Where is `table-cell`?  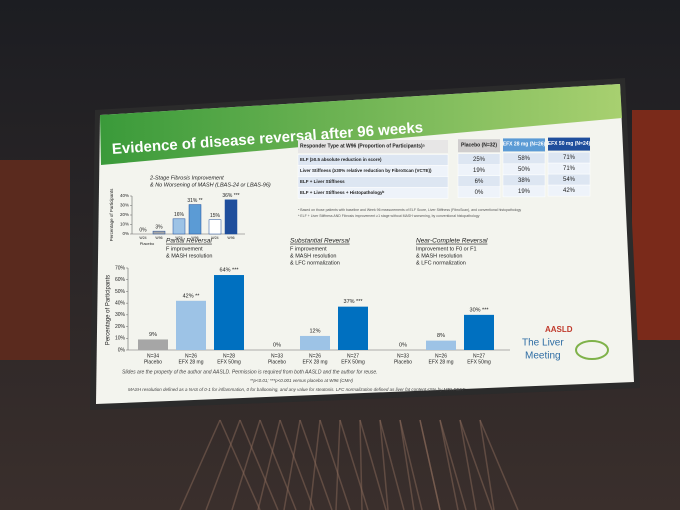 table-cell is located at coordinates (479, 192).